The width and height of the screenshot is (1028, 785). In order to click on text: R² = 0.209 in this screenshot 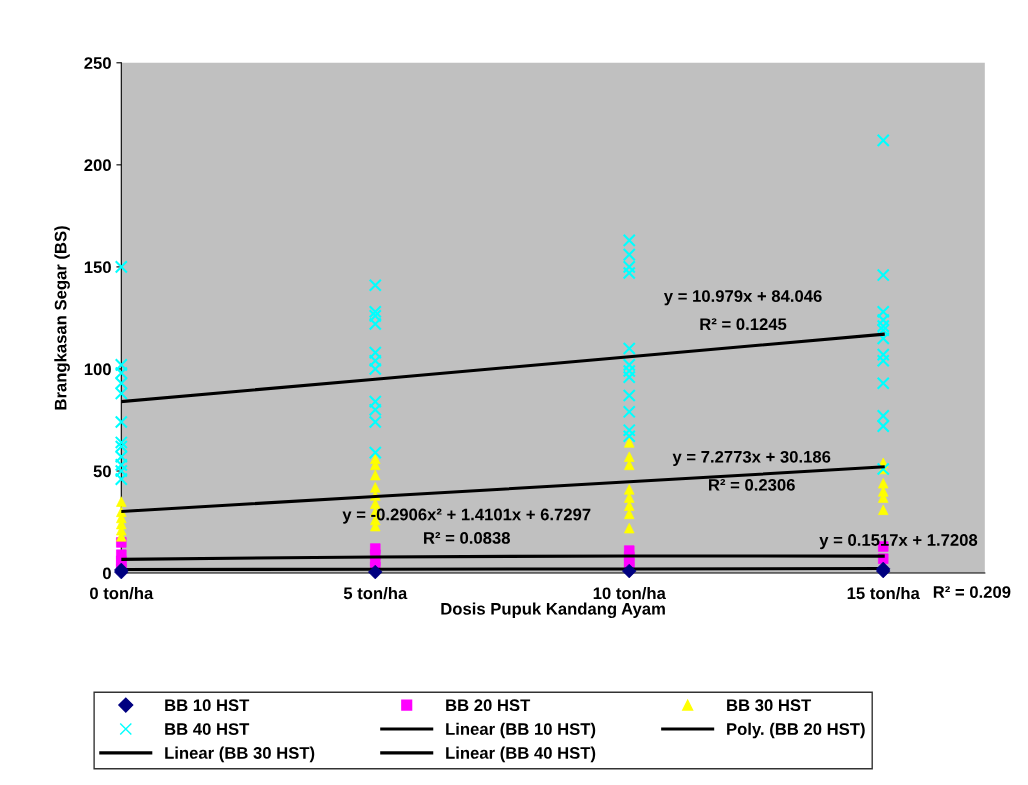, I will do `click(972, 592)`.